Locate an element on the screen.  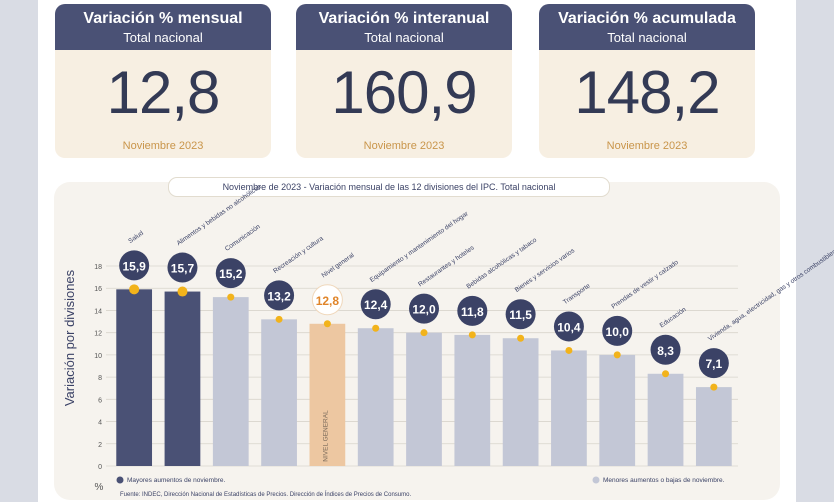
card-yearly-title: Variación % interanual is located at coordinates (404, 18).